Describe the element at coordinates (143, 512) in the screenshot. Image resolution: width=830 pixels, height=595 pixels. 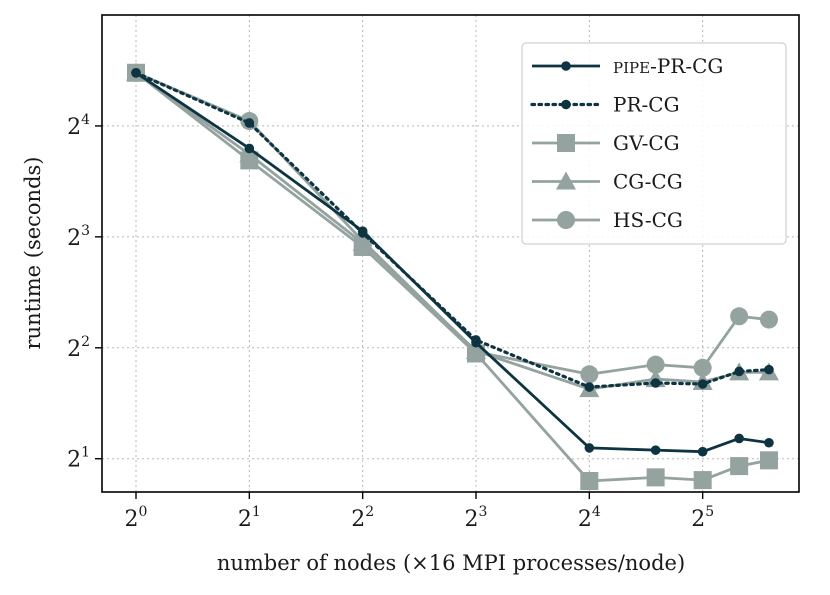
I see `x-tick-exponent: 0` at that location.